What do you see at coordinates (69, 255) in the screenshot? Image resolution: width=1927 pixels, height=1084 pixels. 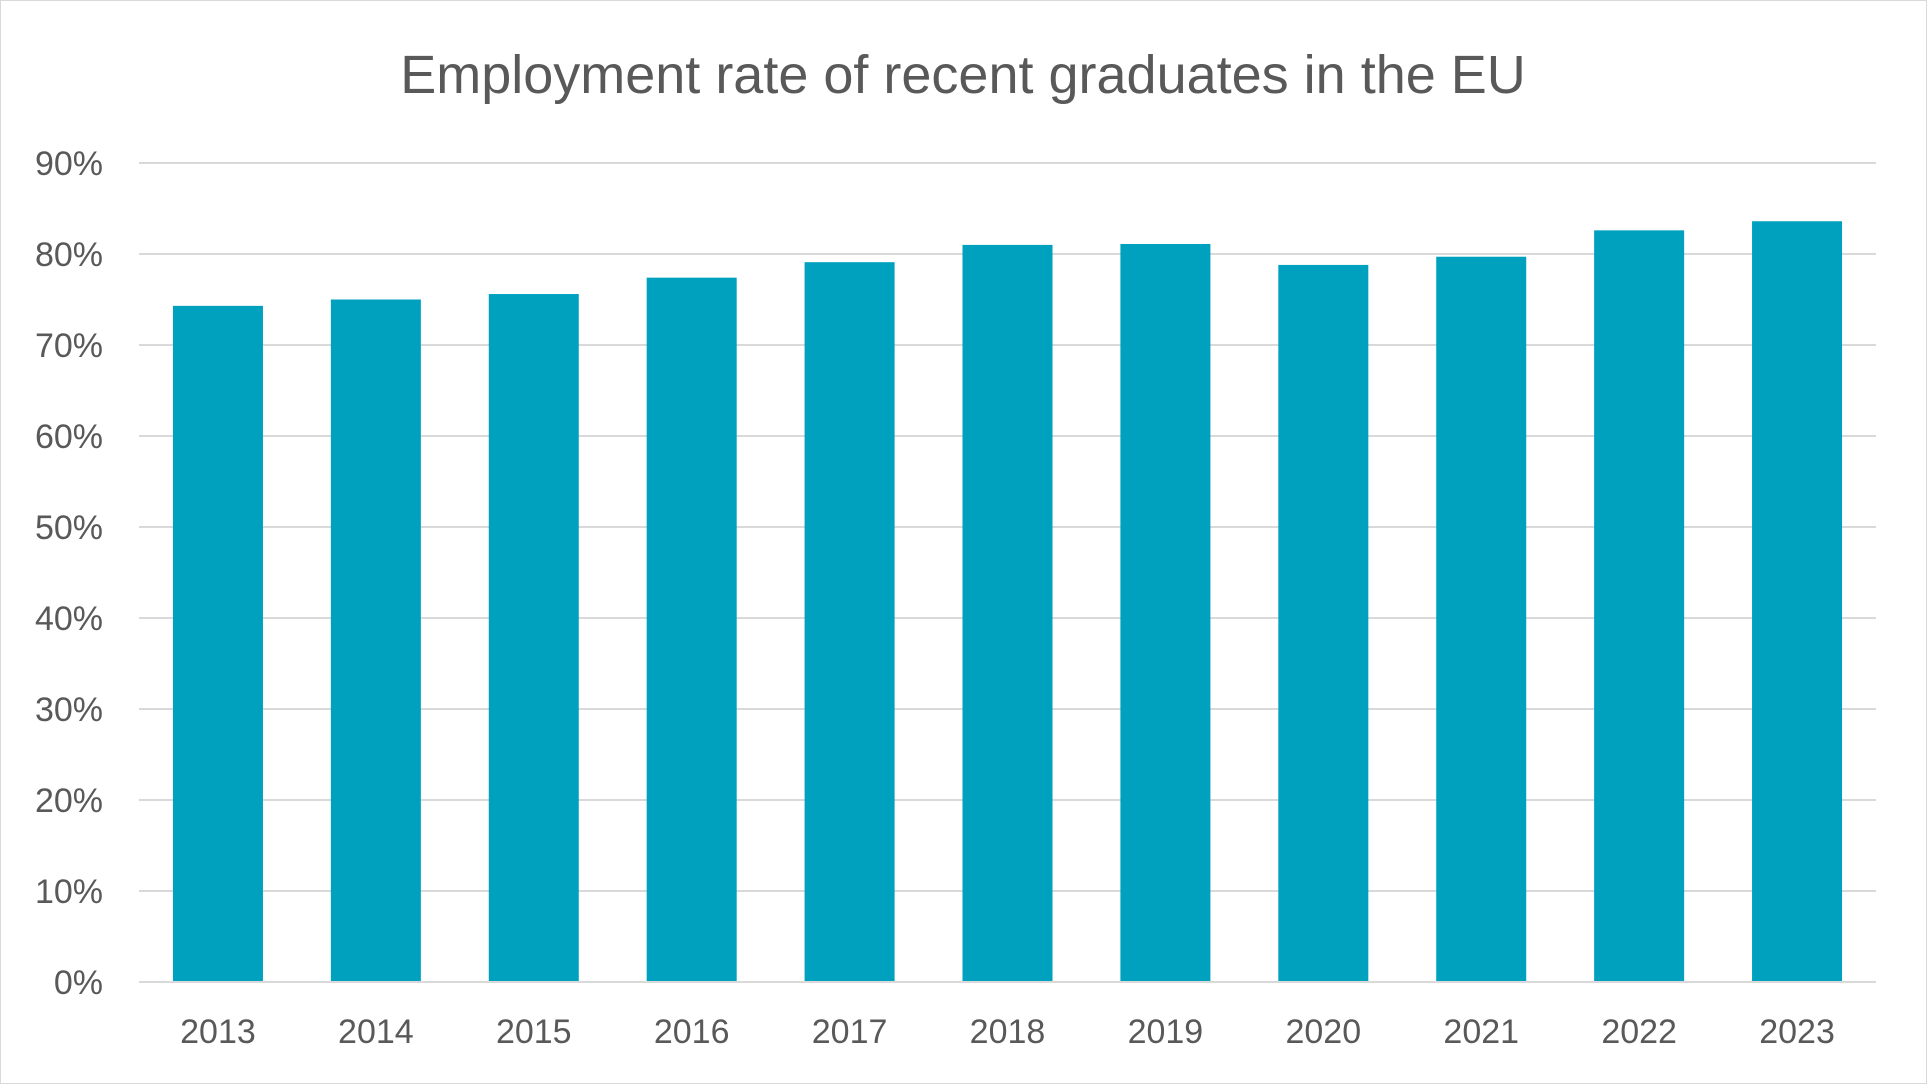 I see `y-tick-label: 80%` at bounding box center [69, 255].